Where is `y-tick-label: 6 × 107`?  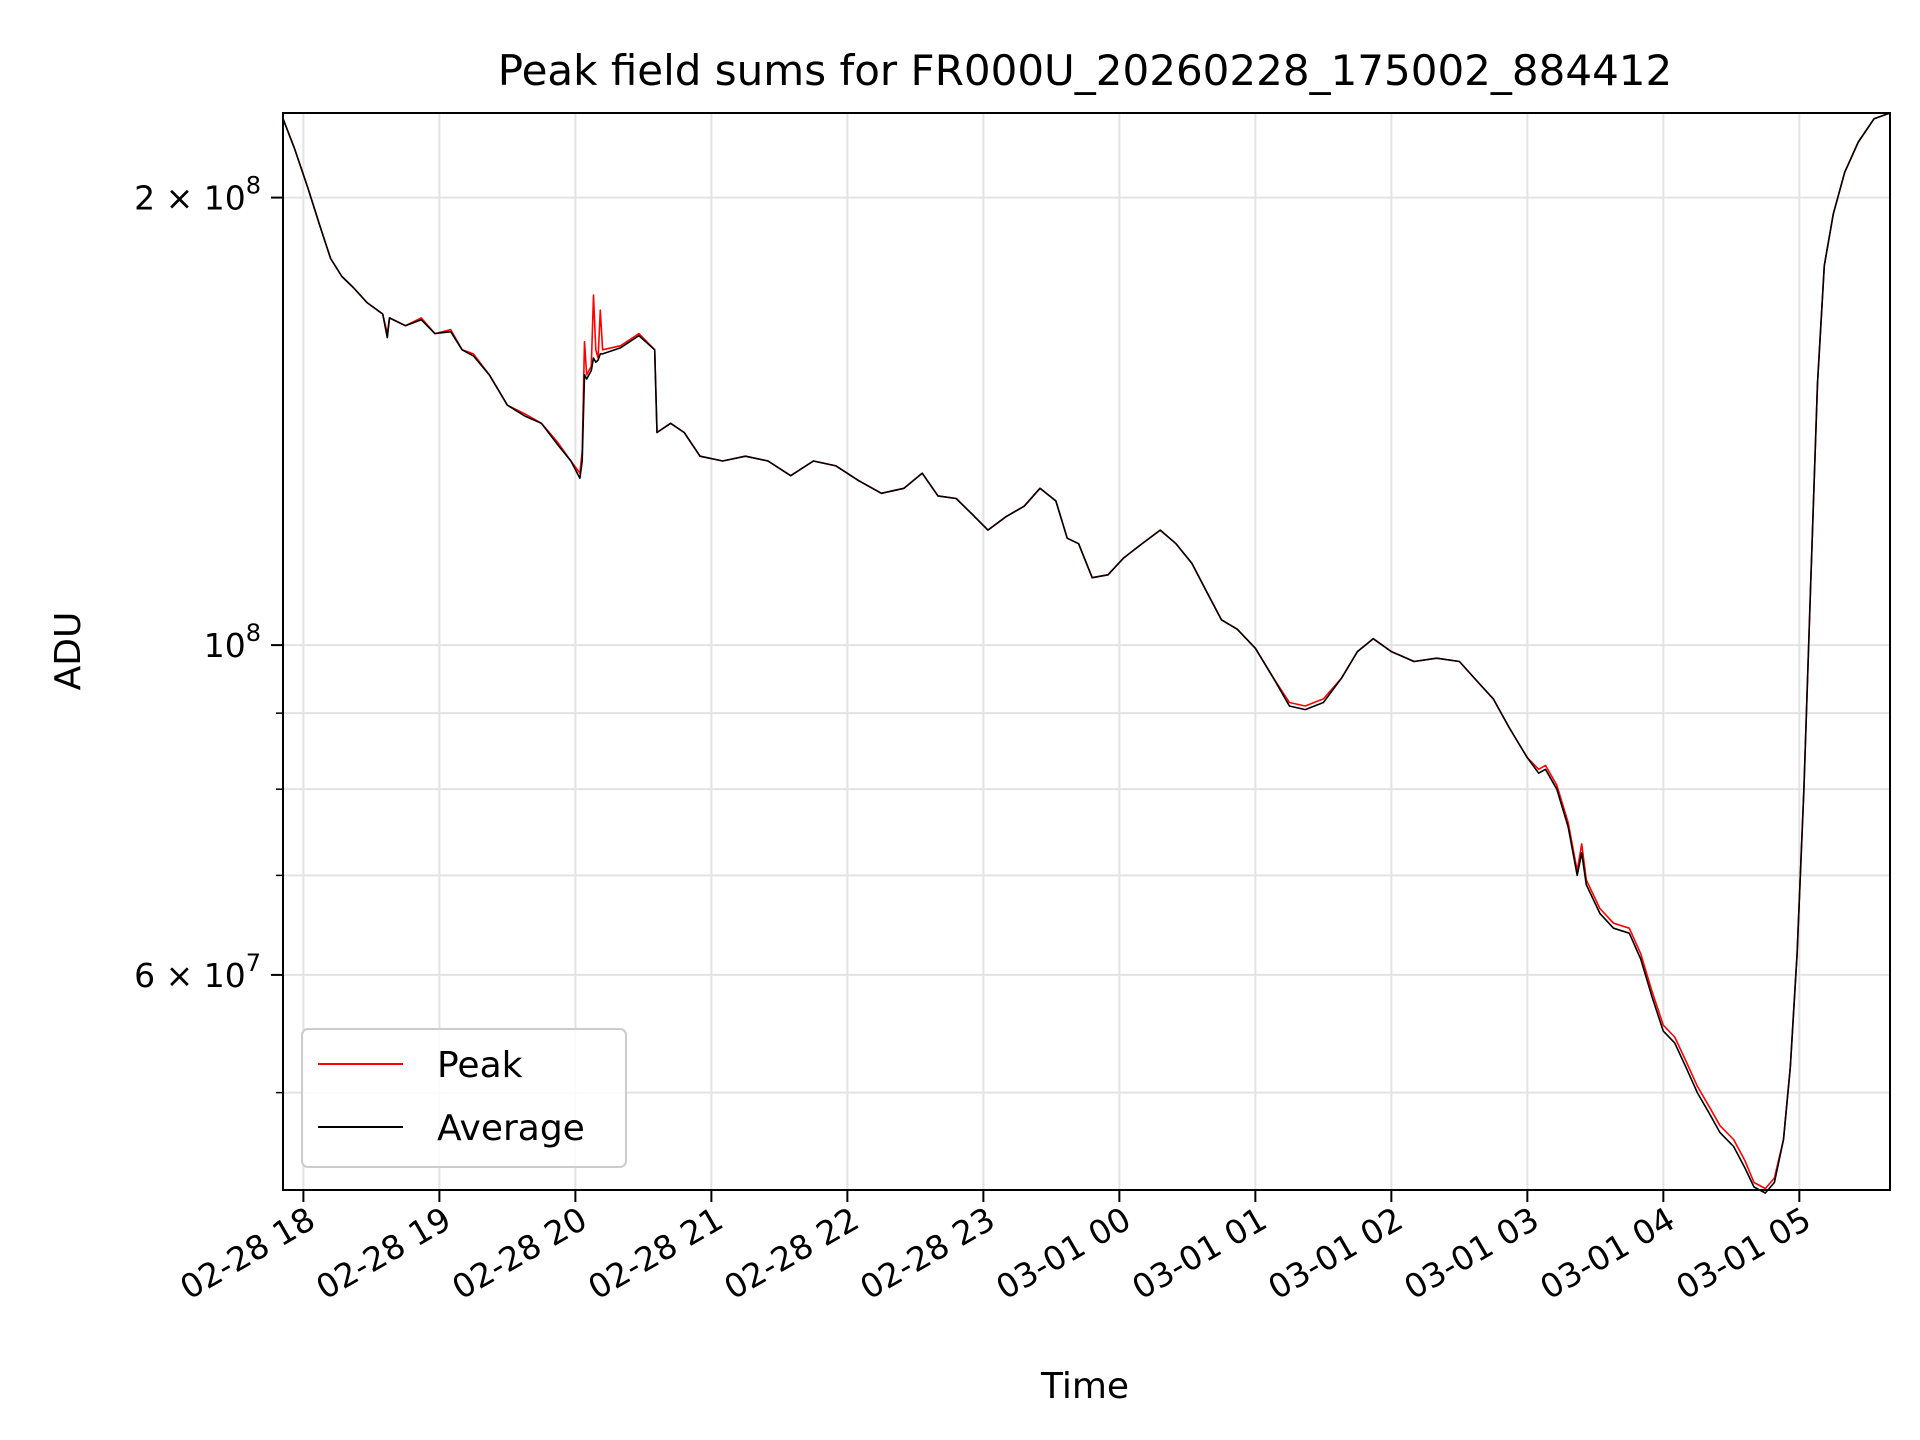
y-tick-label: 6 × 107 is located at coordinates (197, 972).